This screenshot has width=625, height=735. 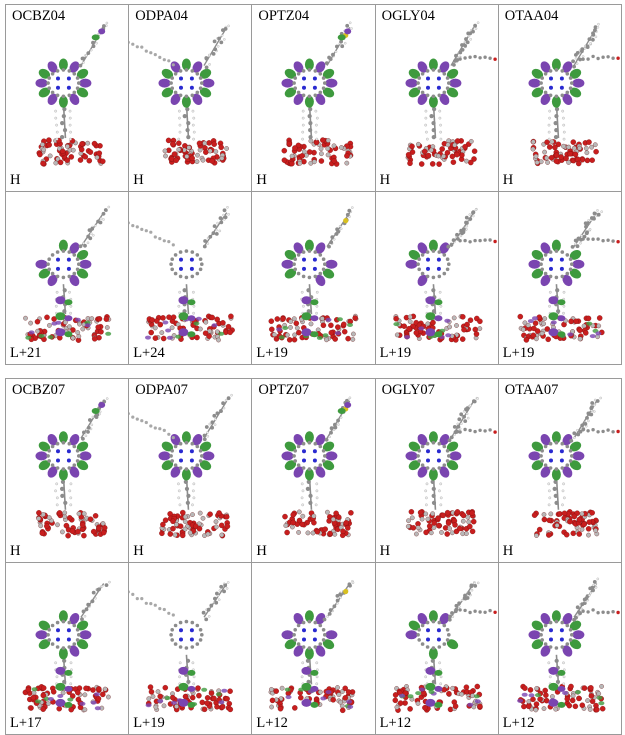 What do you see at coordinates (161, 390) in the screenshot?
I see `molecule-label: ODPA07` at bounding box center [161, 390].